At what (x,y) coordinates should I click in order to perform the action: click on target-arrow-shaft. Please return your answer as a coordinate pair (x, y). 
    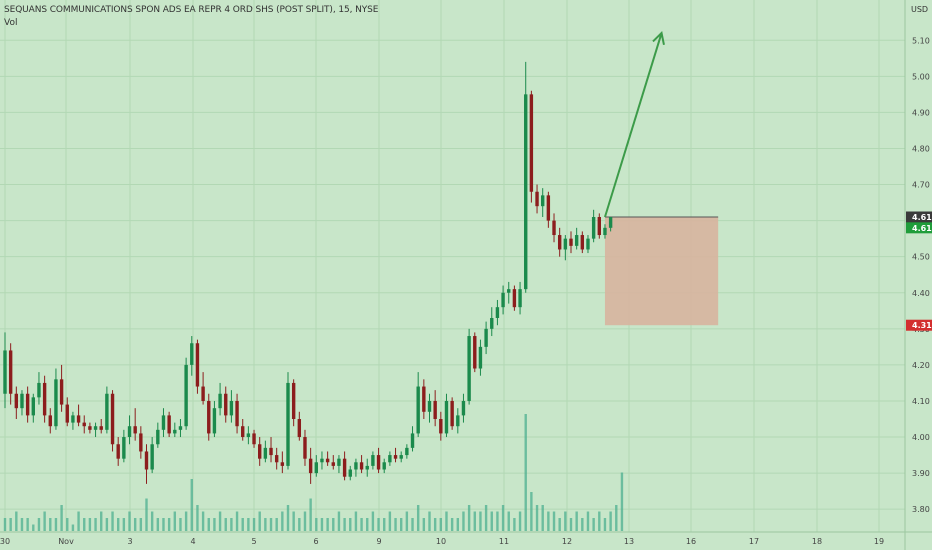
    Looking at the image, I should click on (633, 125).